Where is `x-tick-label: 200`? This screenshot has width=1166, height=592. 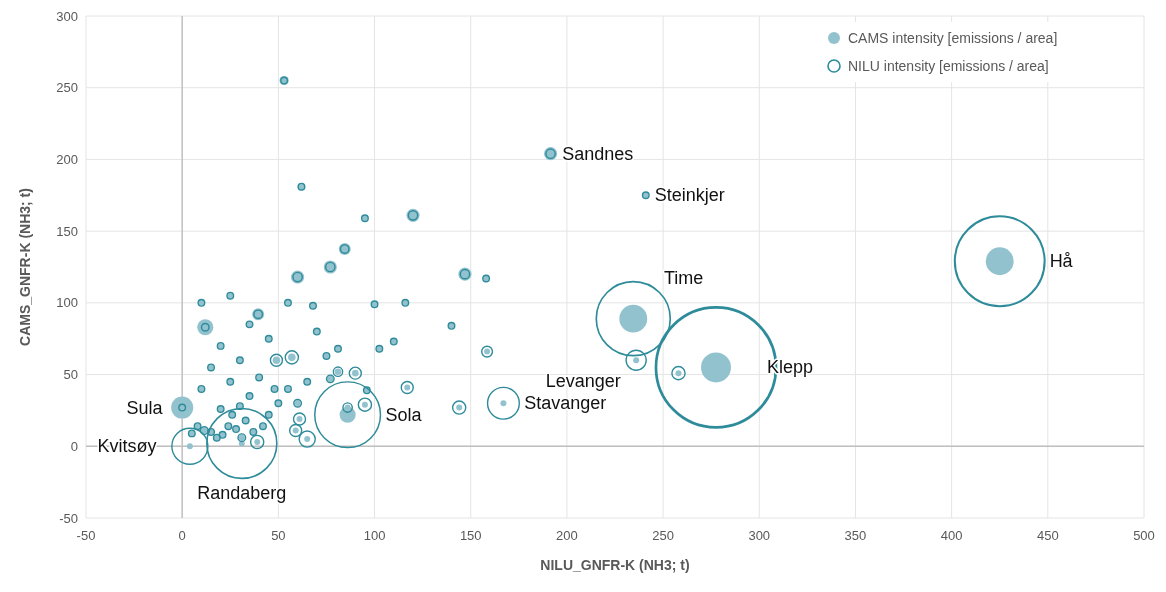 x-tick-label: 200 is located at coordinates (567, 535).